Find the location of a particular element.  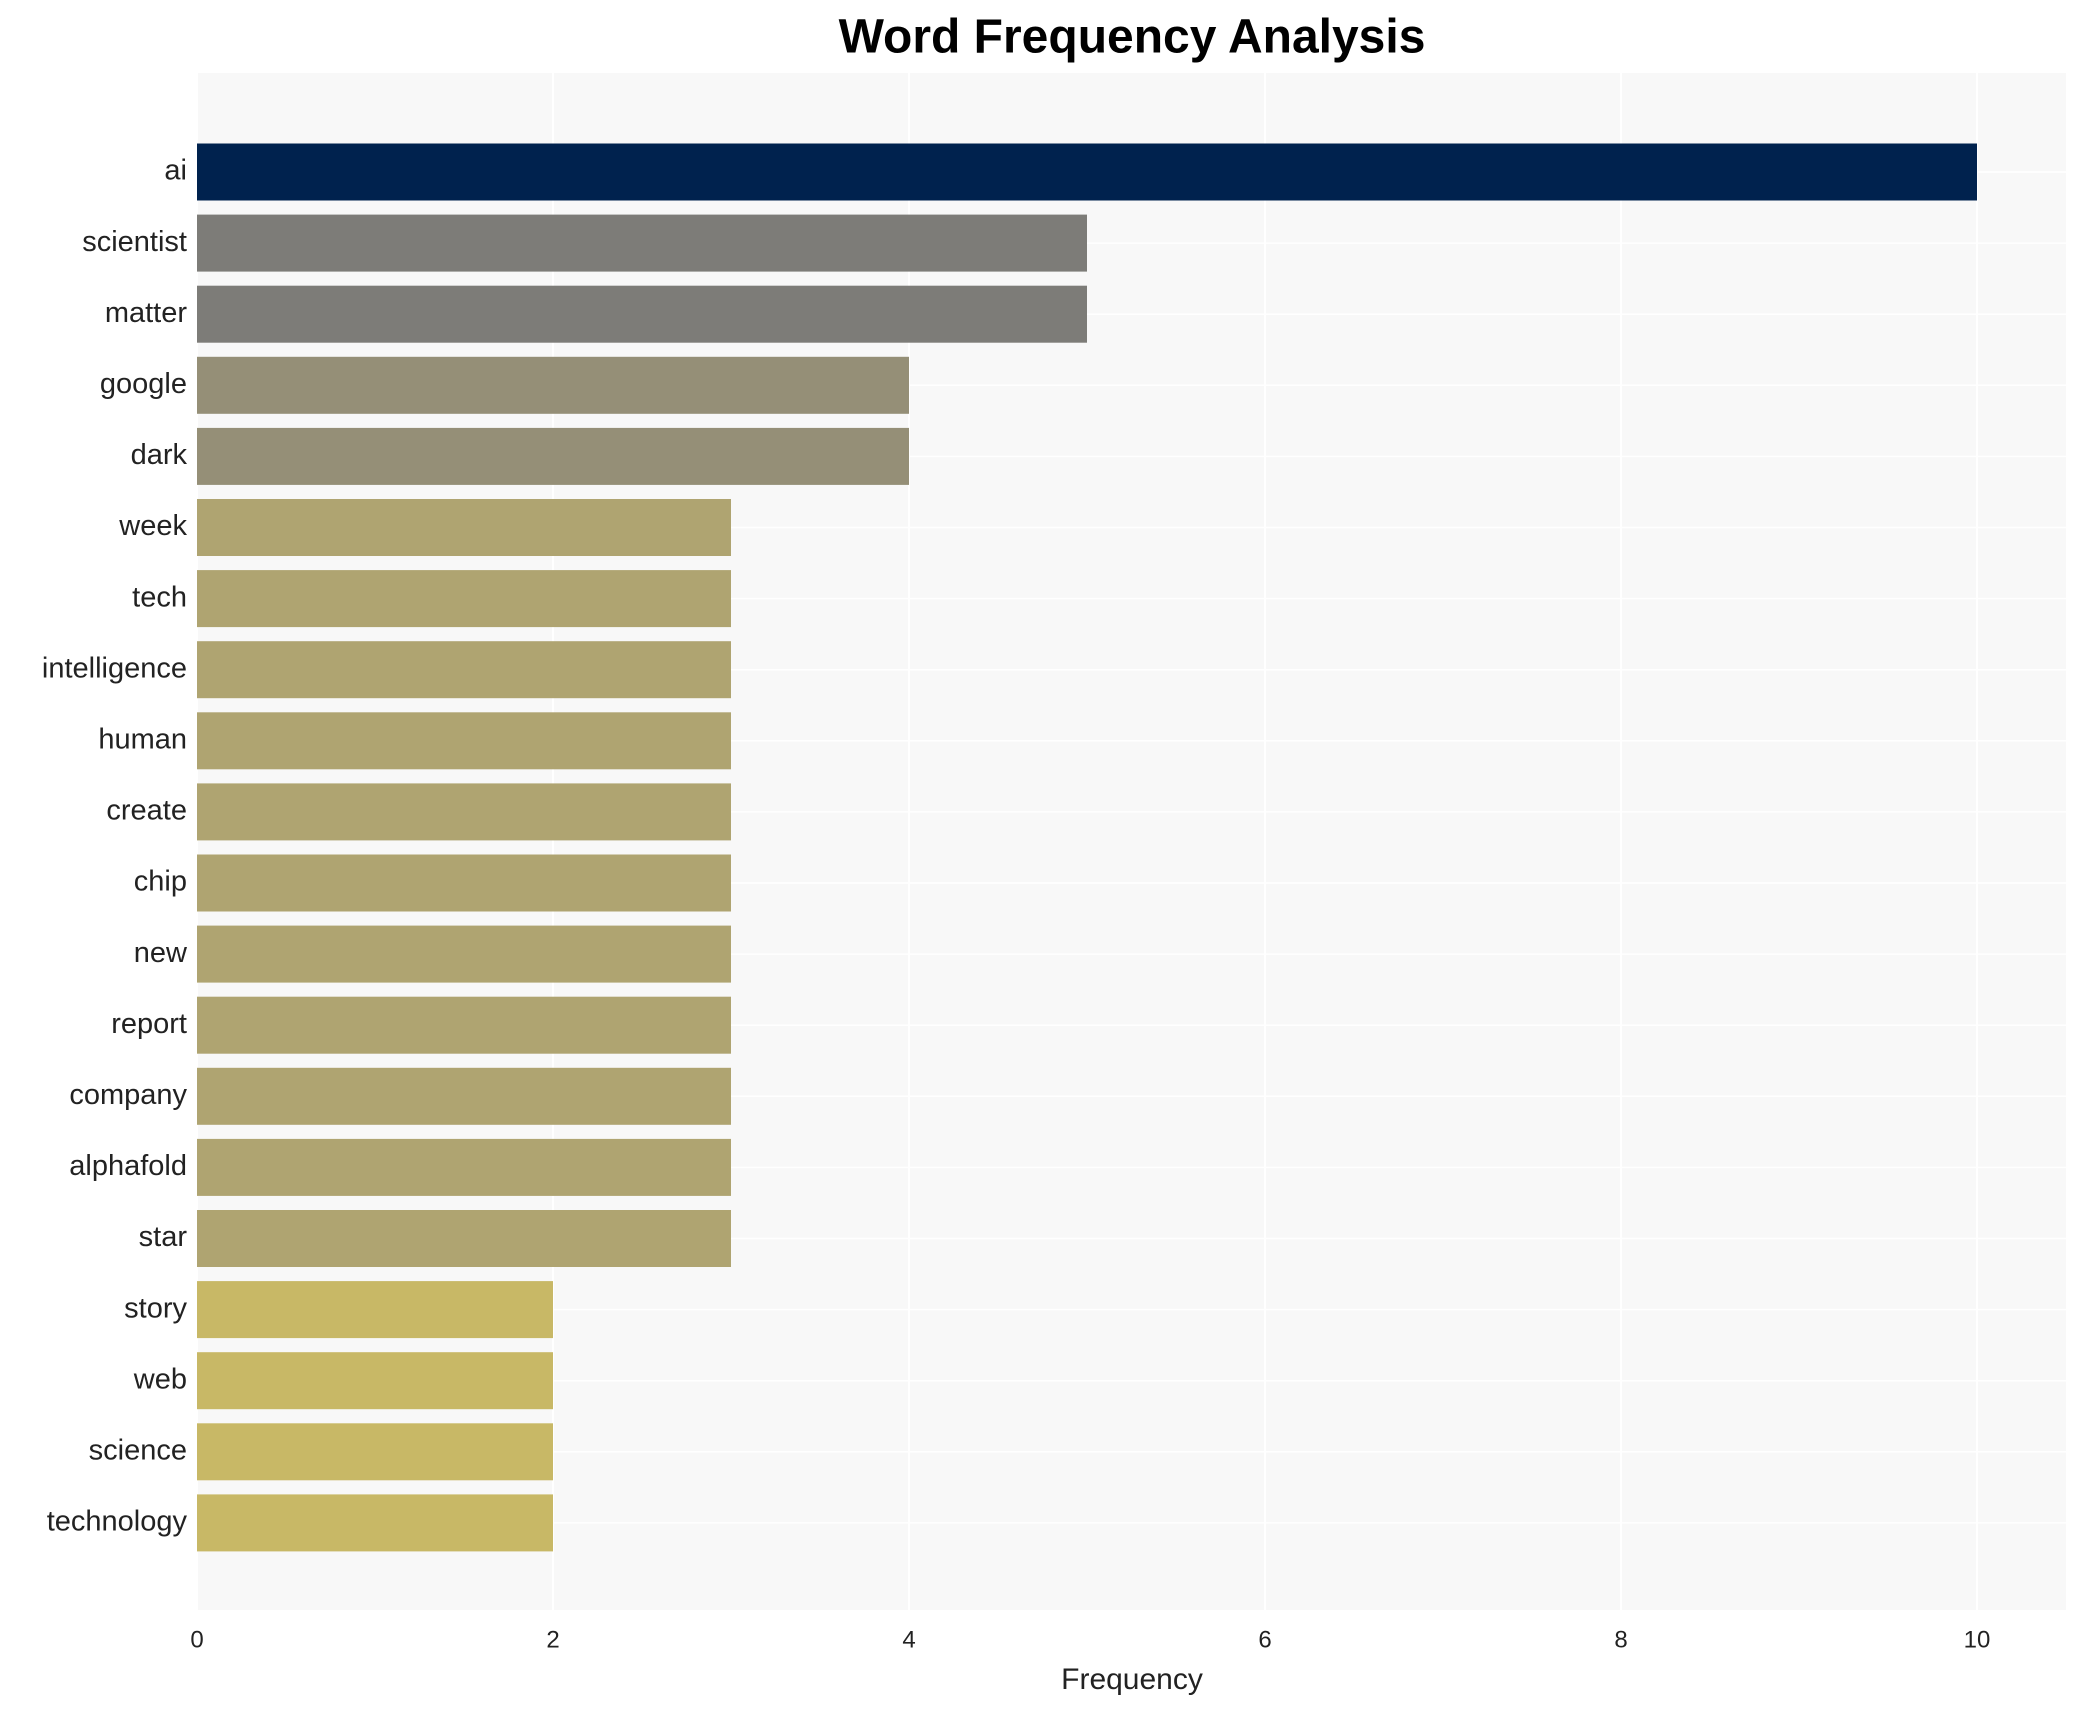

chart-title: Word Frequency Analysis is located at coordinates (1132, 37).